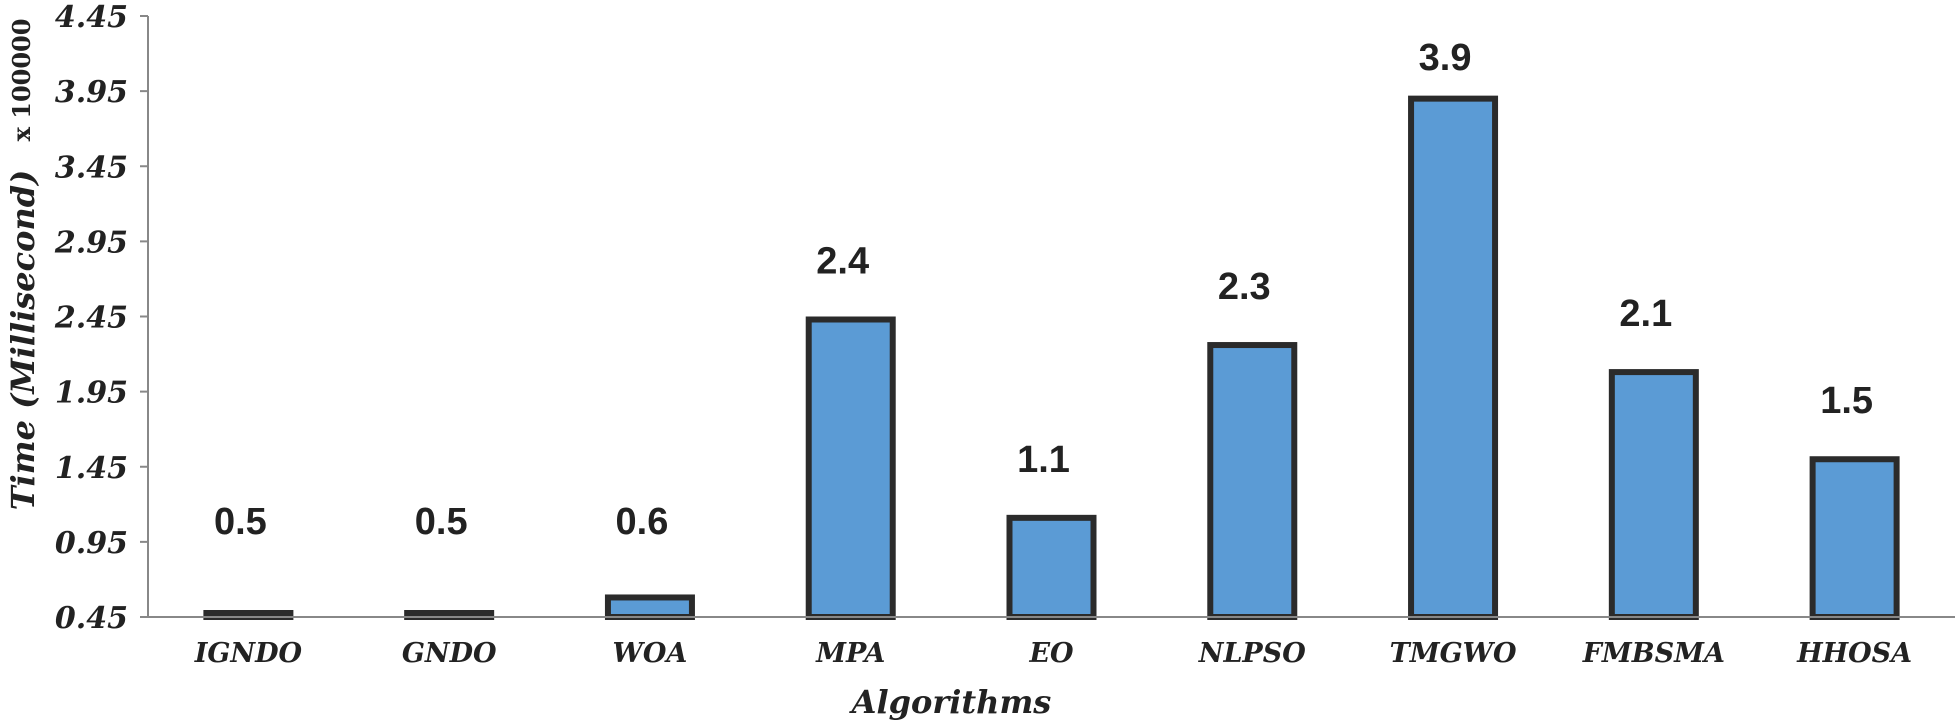 The image size is (1960, 726). I want to click on data-label-woa: 0.6, so click(642, 522).